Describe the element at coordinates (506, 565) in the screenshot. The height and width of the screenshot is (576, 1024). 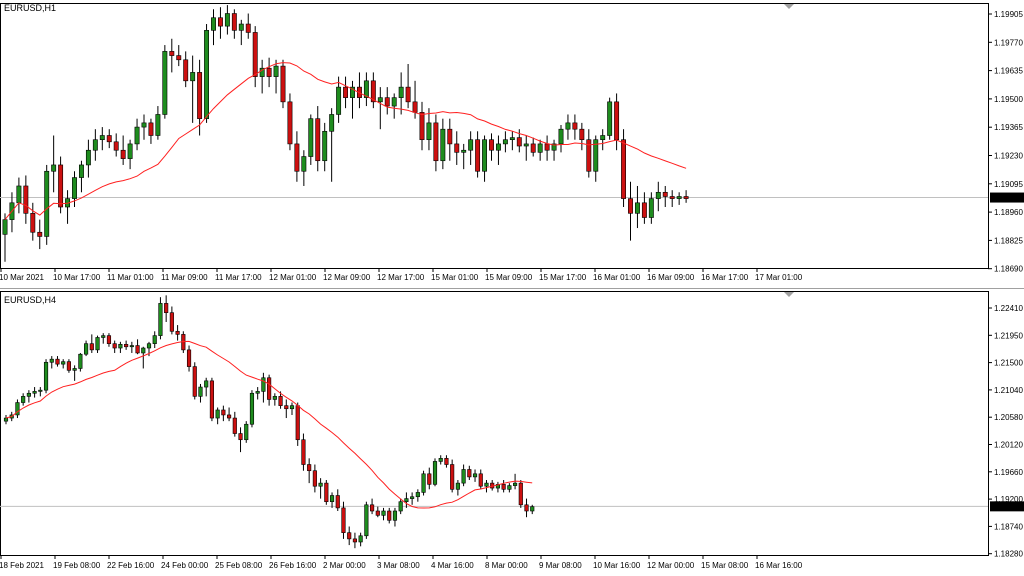
I see `time-tick-label: 8 Mar 00:00` at that location.